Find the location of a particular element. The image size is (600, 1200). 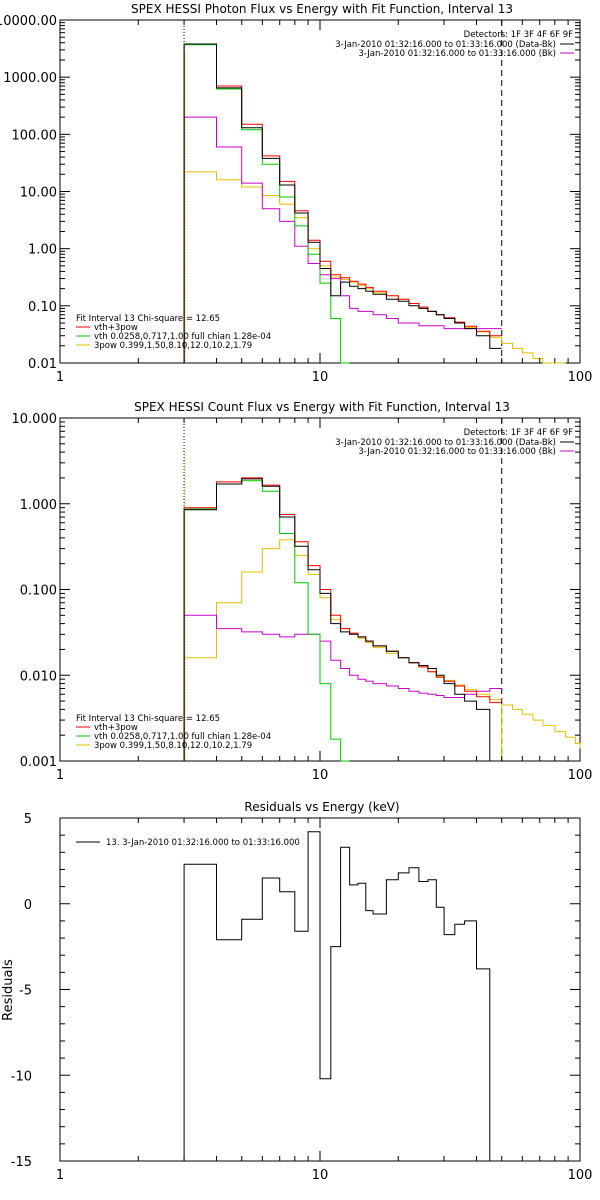

photon-fit-header: Fit Interval 13 Chi-square = 12.65 is located at coordinates (148, 319).